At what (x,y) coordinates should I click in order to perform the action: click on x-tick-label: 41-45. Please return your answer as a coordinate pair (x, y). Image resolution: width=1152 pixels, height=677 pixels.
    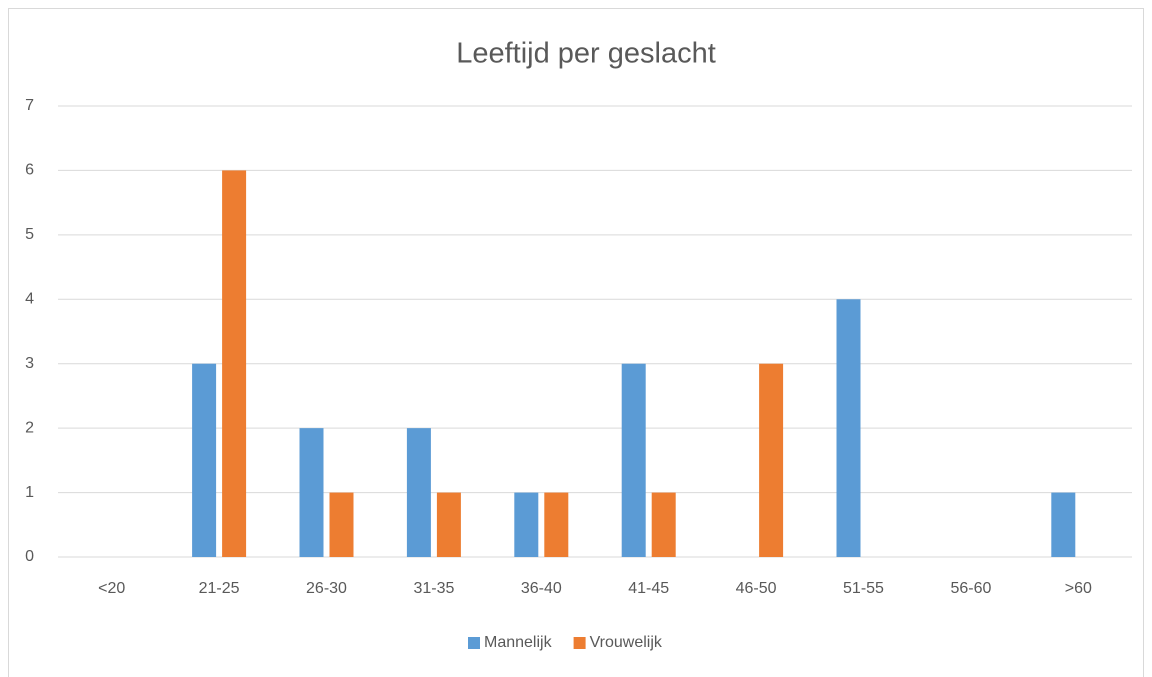
    Looking at the image, I should click on (648, 588).